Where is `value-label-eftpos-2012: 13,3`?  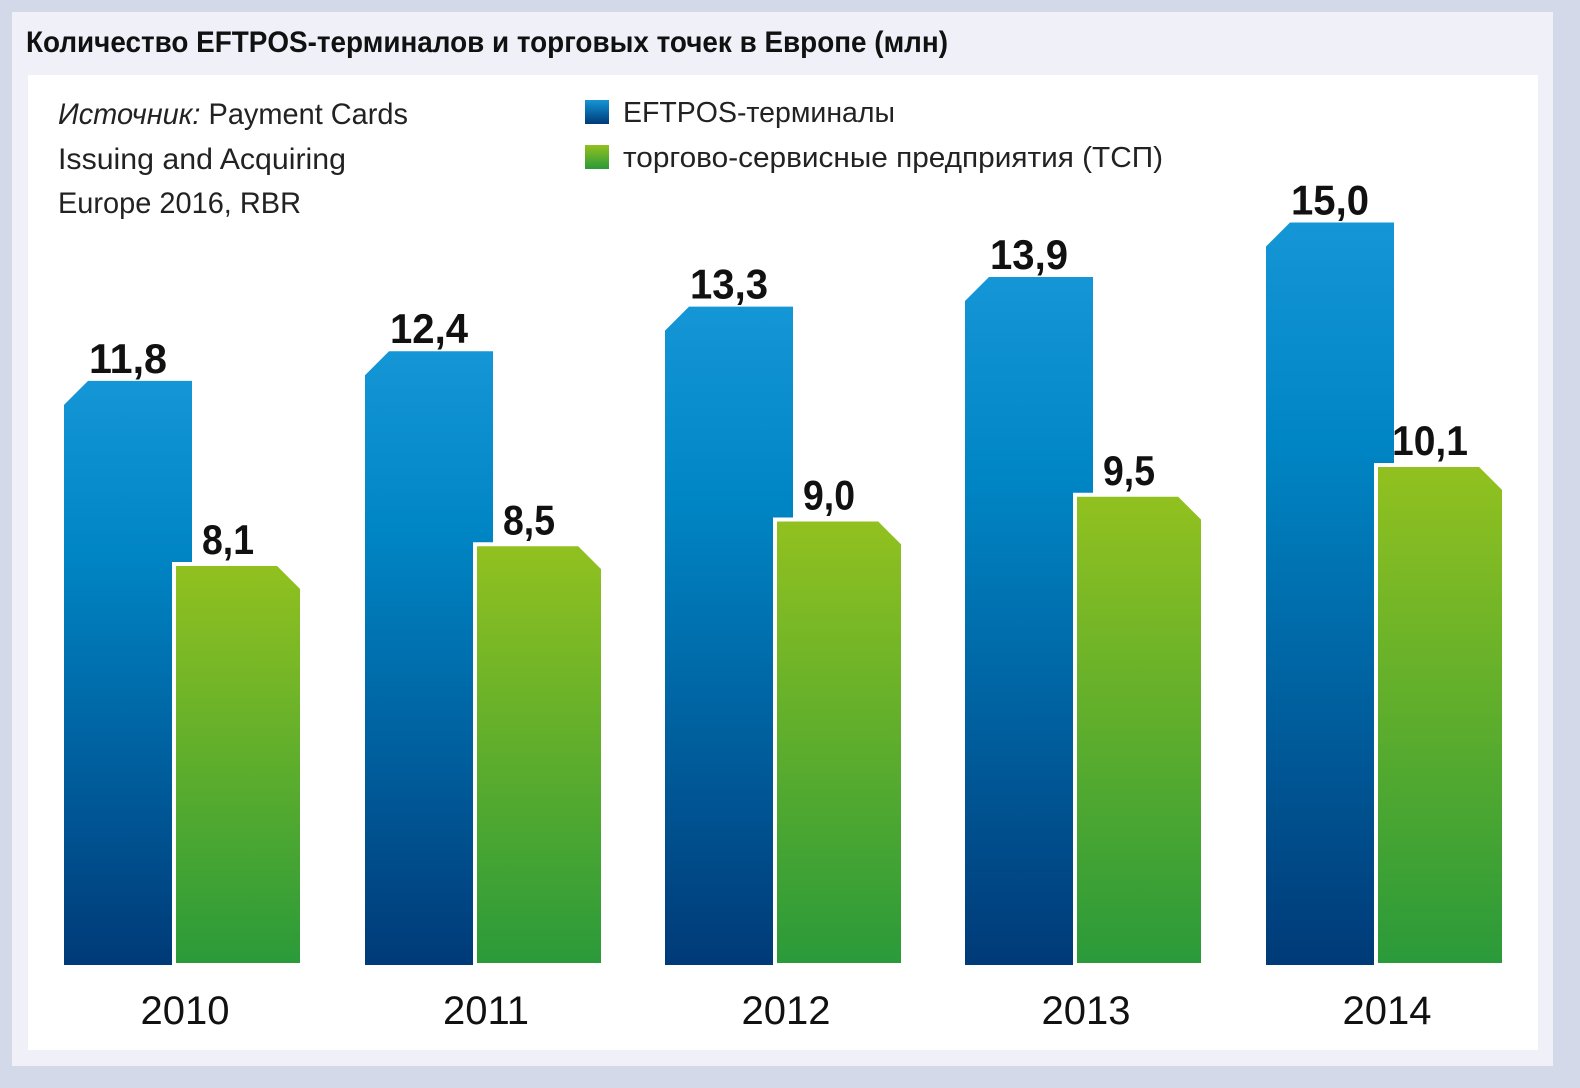
value-label-eftpos-2012: 13,3 is located at coordinates (729, 284).